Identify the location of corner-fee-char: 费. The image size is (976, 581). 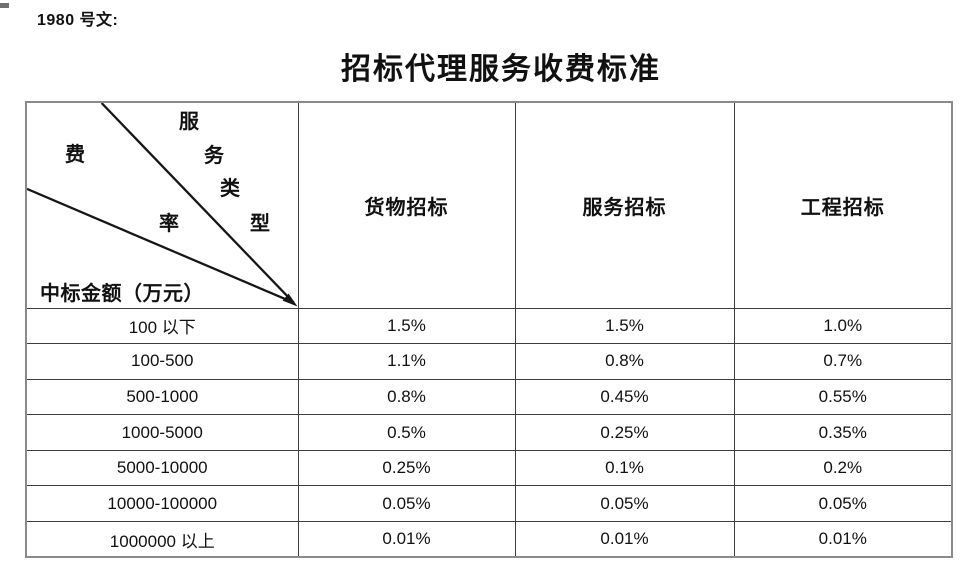
(75, 155).